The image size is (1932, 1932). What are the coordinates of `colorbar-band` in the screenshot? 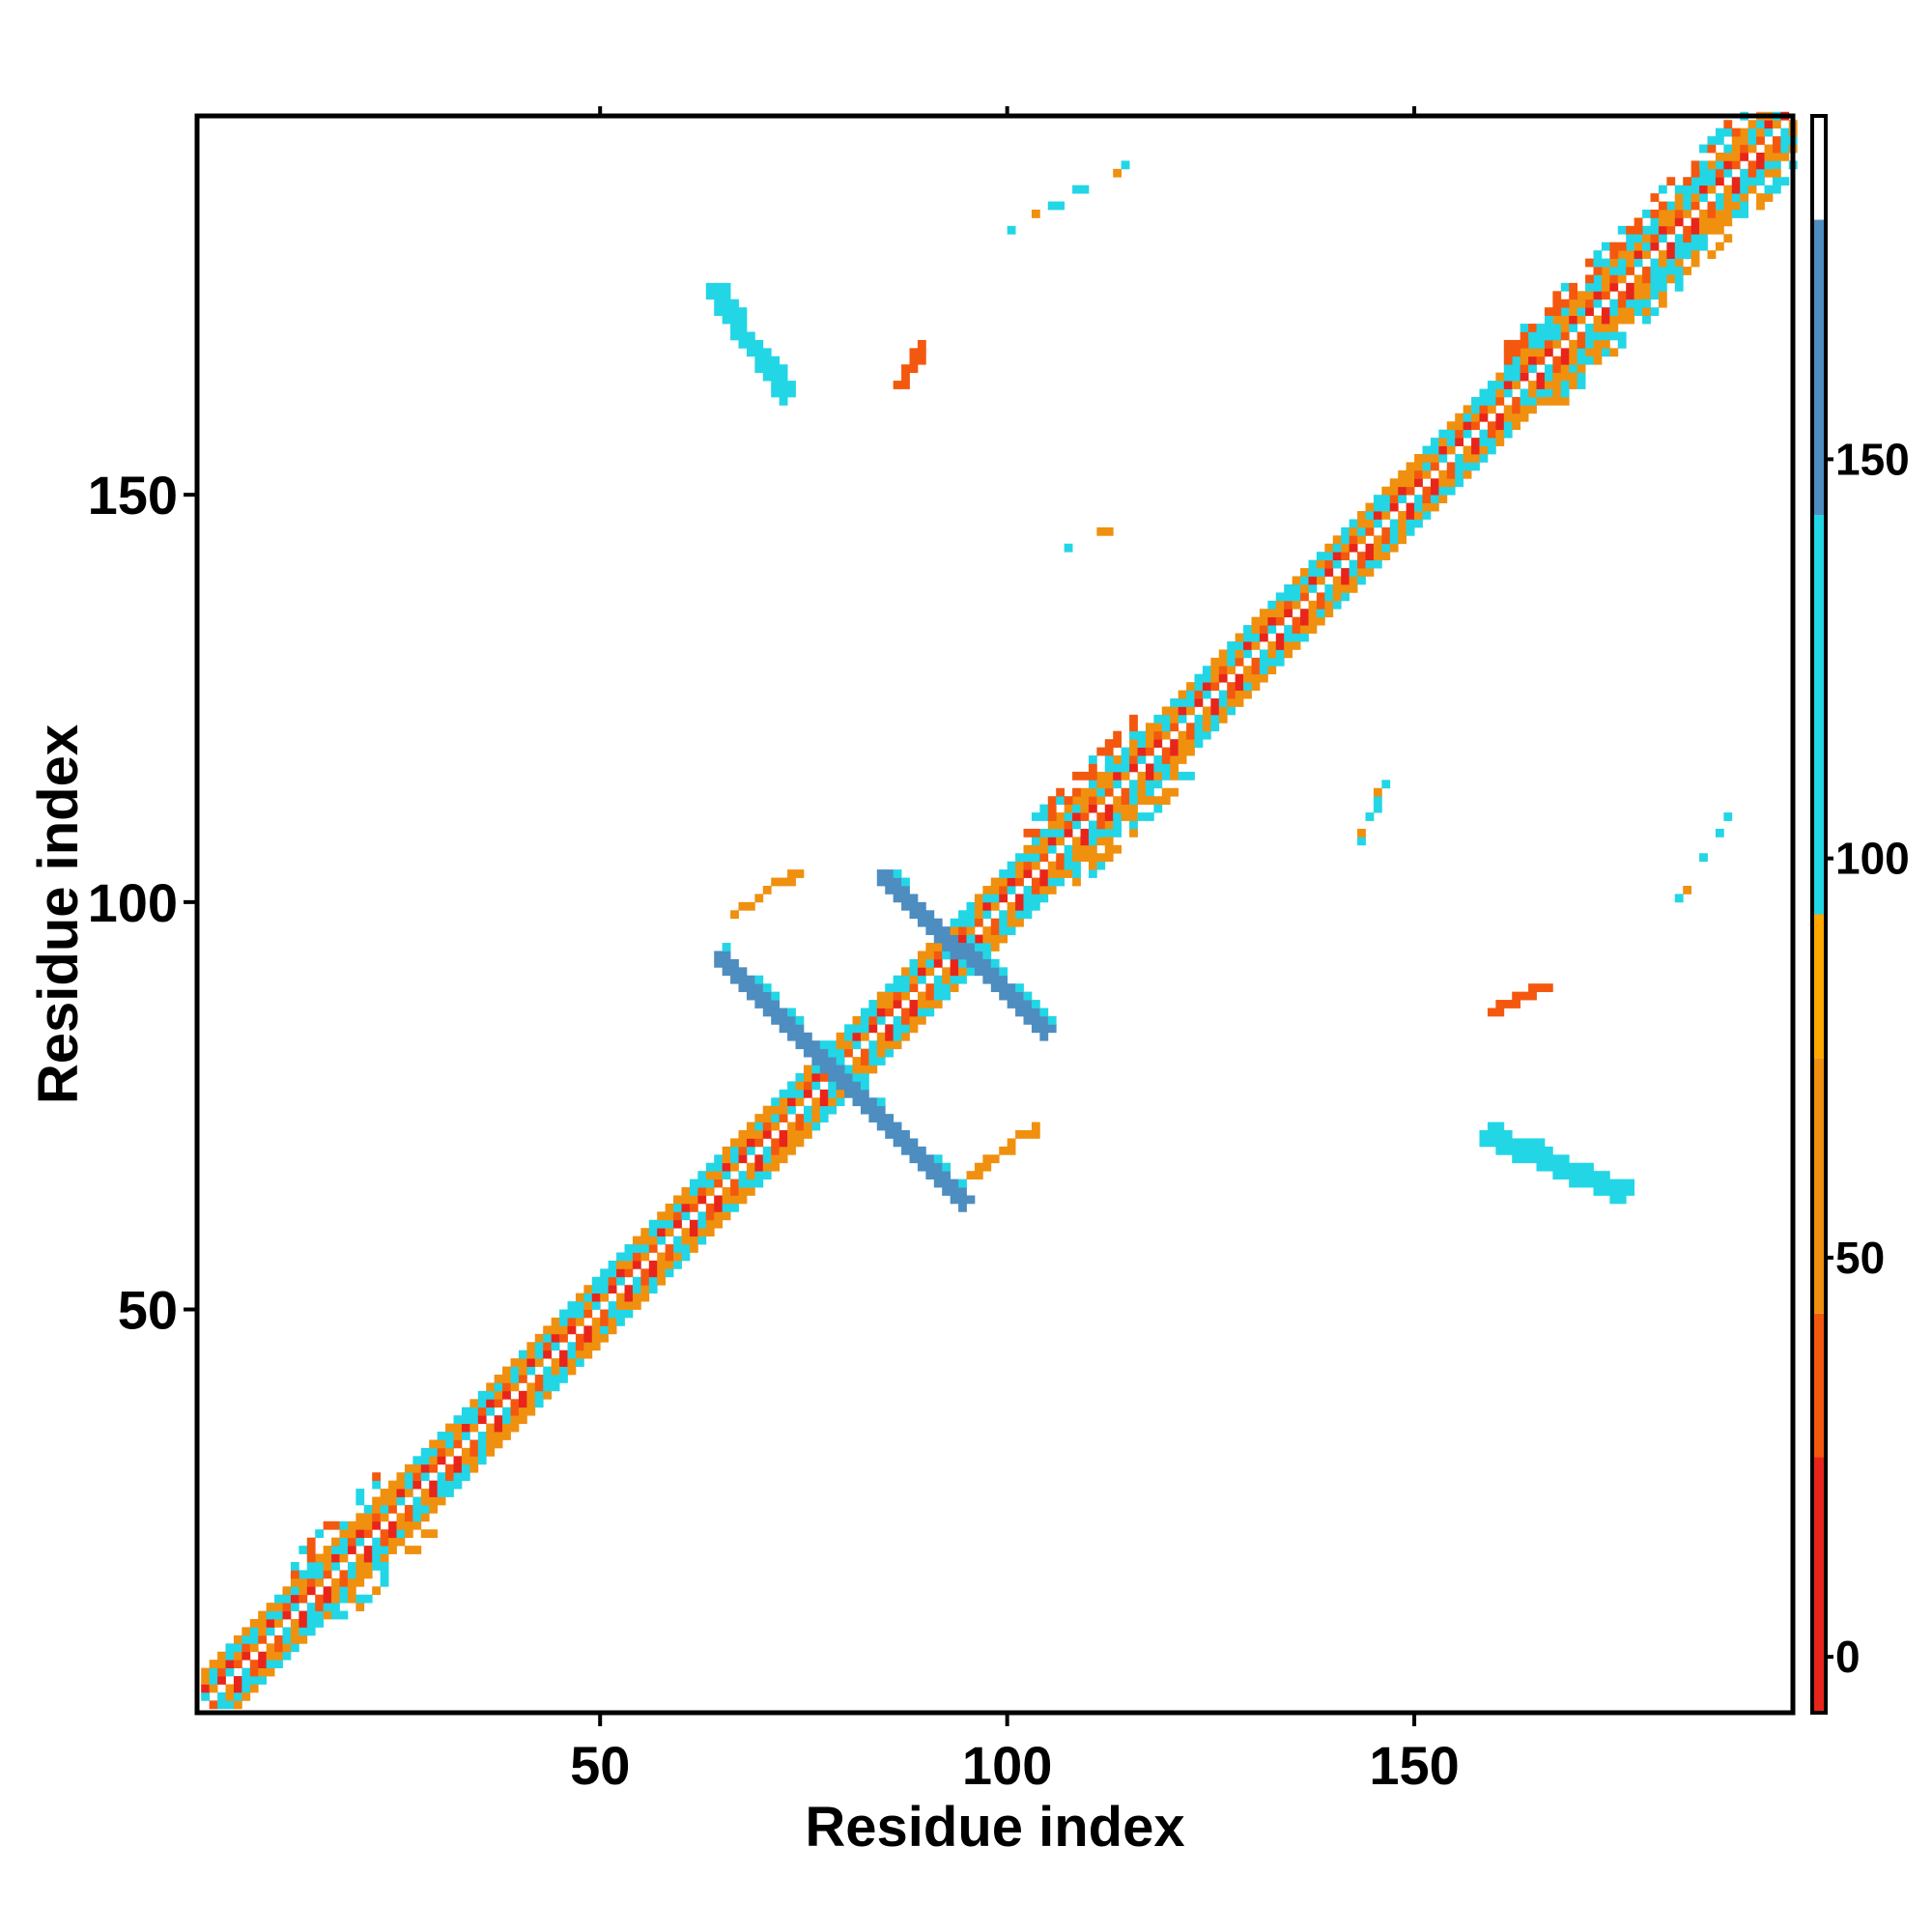 It's located at (1819, 715).